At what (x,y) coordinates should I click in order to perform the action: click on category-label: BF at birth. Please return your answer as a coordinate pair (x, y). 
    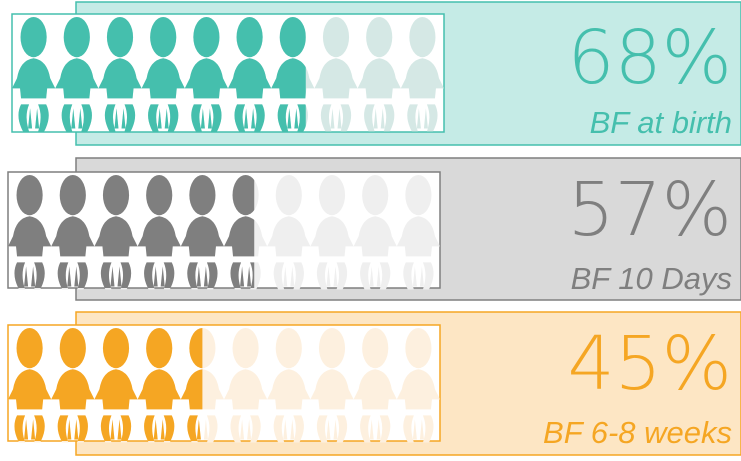
    Looking at the image, I should click on (661, 122).